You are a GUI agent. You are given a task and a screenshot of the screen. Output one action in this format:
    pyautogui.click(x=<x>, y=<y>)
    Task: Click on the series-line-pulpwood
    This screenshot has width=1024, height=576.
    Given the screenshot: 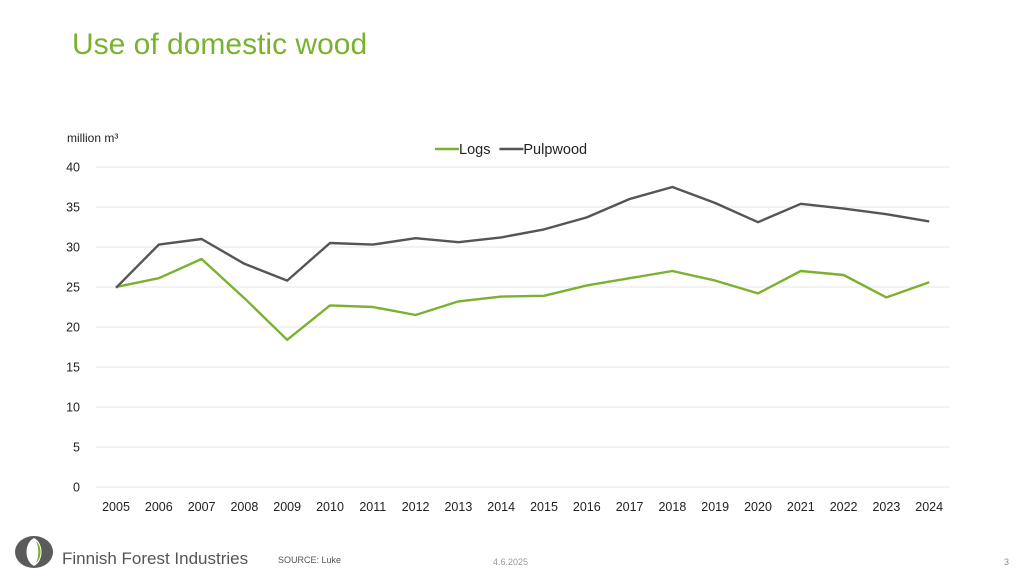 What is the action you would take?
    pyautogui.click(x=522, y=237)
    